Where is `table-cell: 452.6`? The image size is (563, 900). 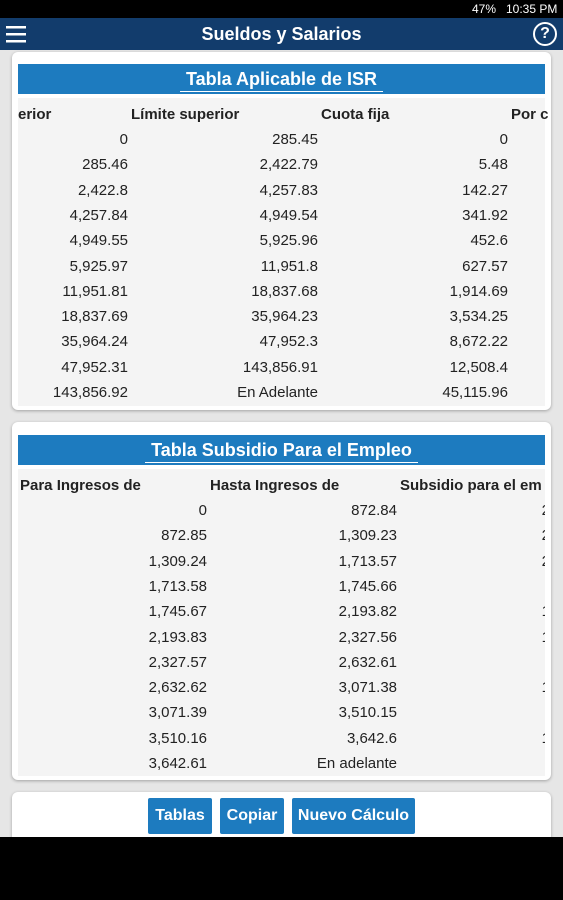
table-cell: 452.6 is located at coordinates (489, 241).